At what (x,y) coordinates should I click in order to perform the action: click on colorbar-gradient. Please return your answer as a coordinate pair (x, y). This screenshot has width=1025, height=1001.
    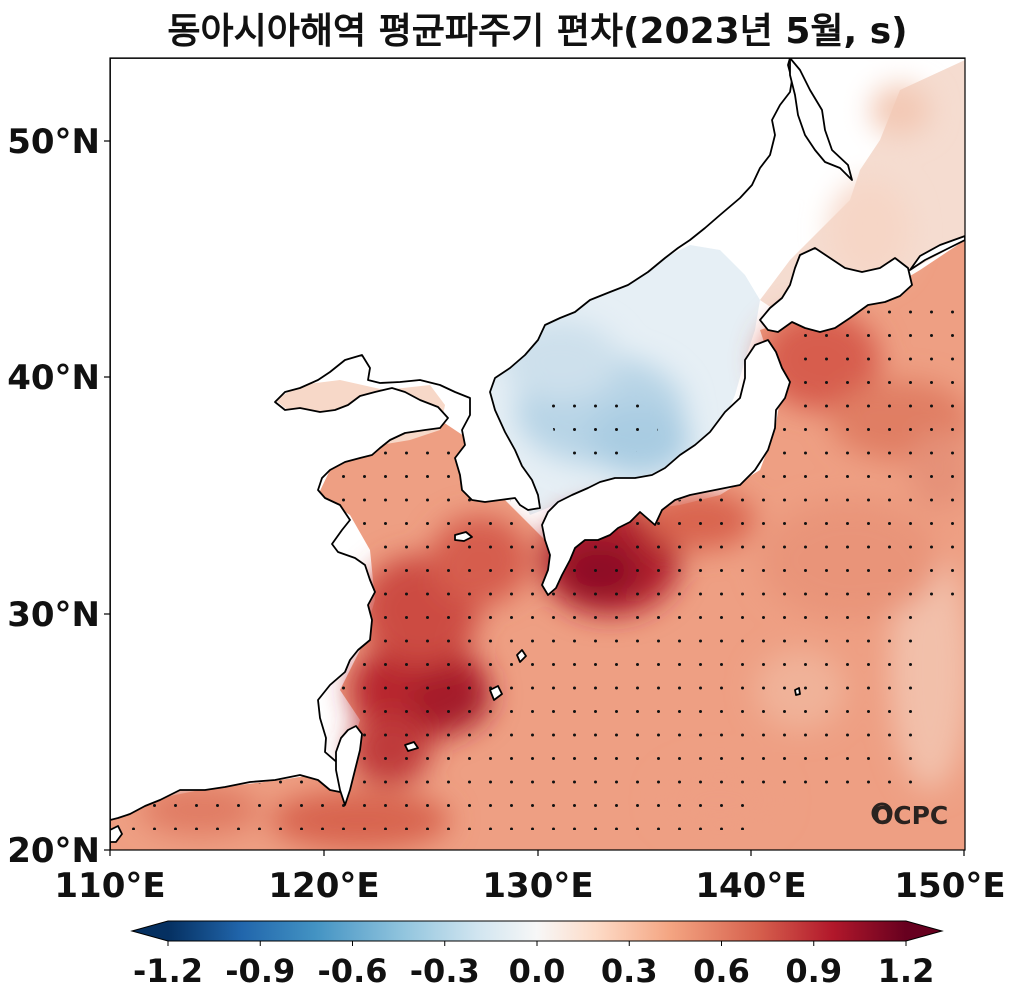
    Looking at the image, I should click on (537, 931).